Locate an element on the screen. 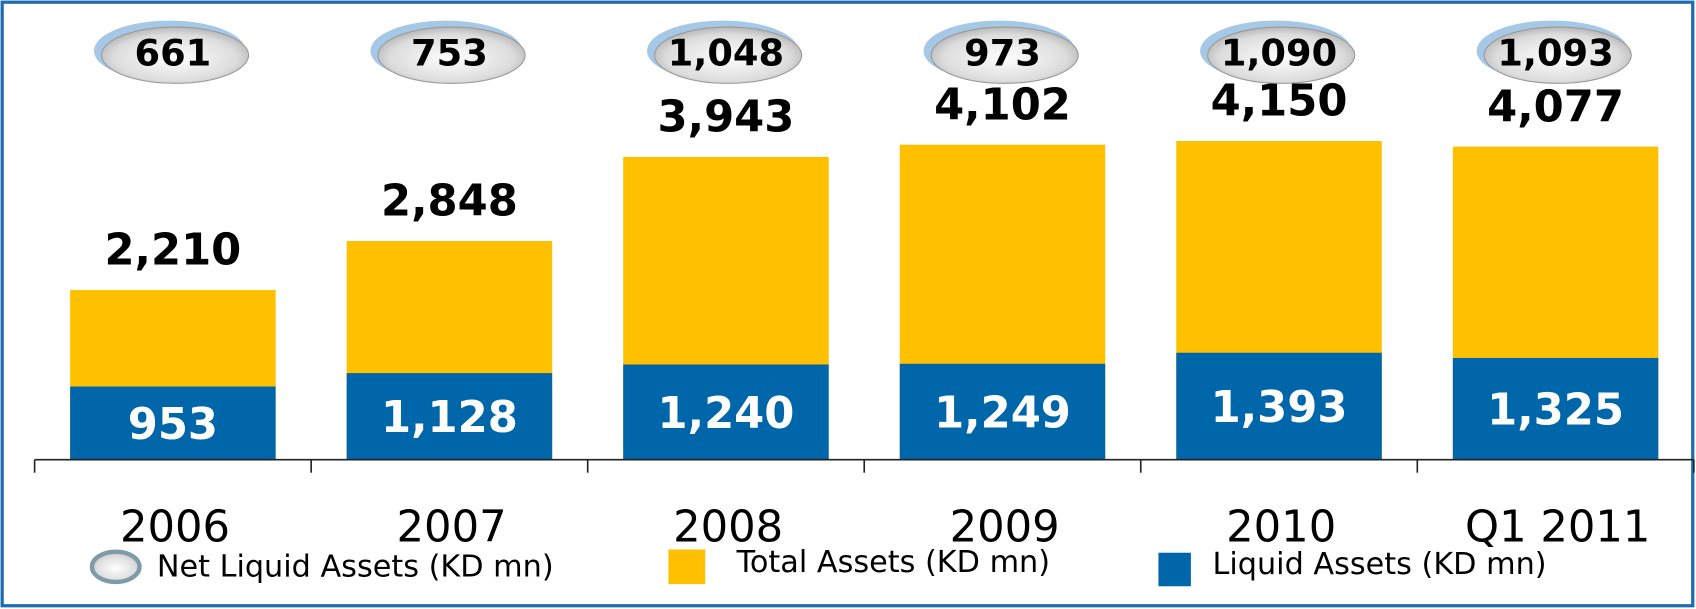  data-label: 3,943 is located at coordinates (726, 118).